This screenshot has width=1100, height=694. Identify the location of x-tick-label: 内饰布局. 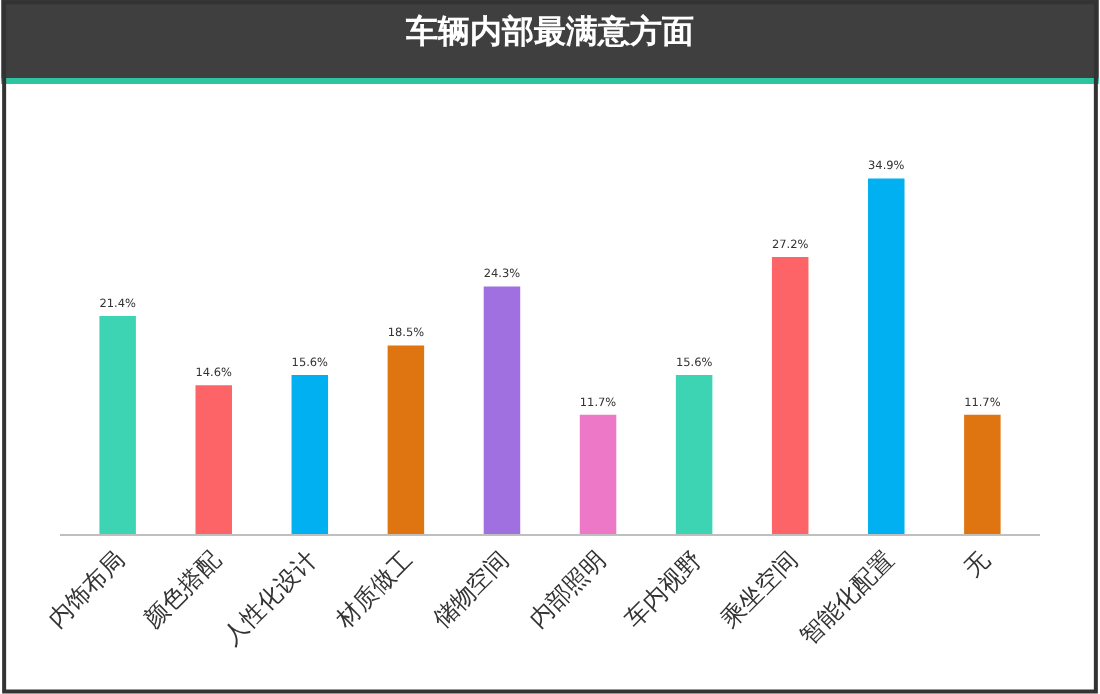
(86, 589).